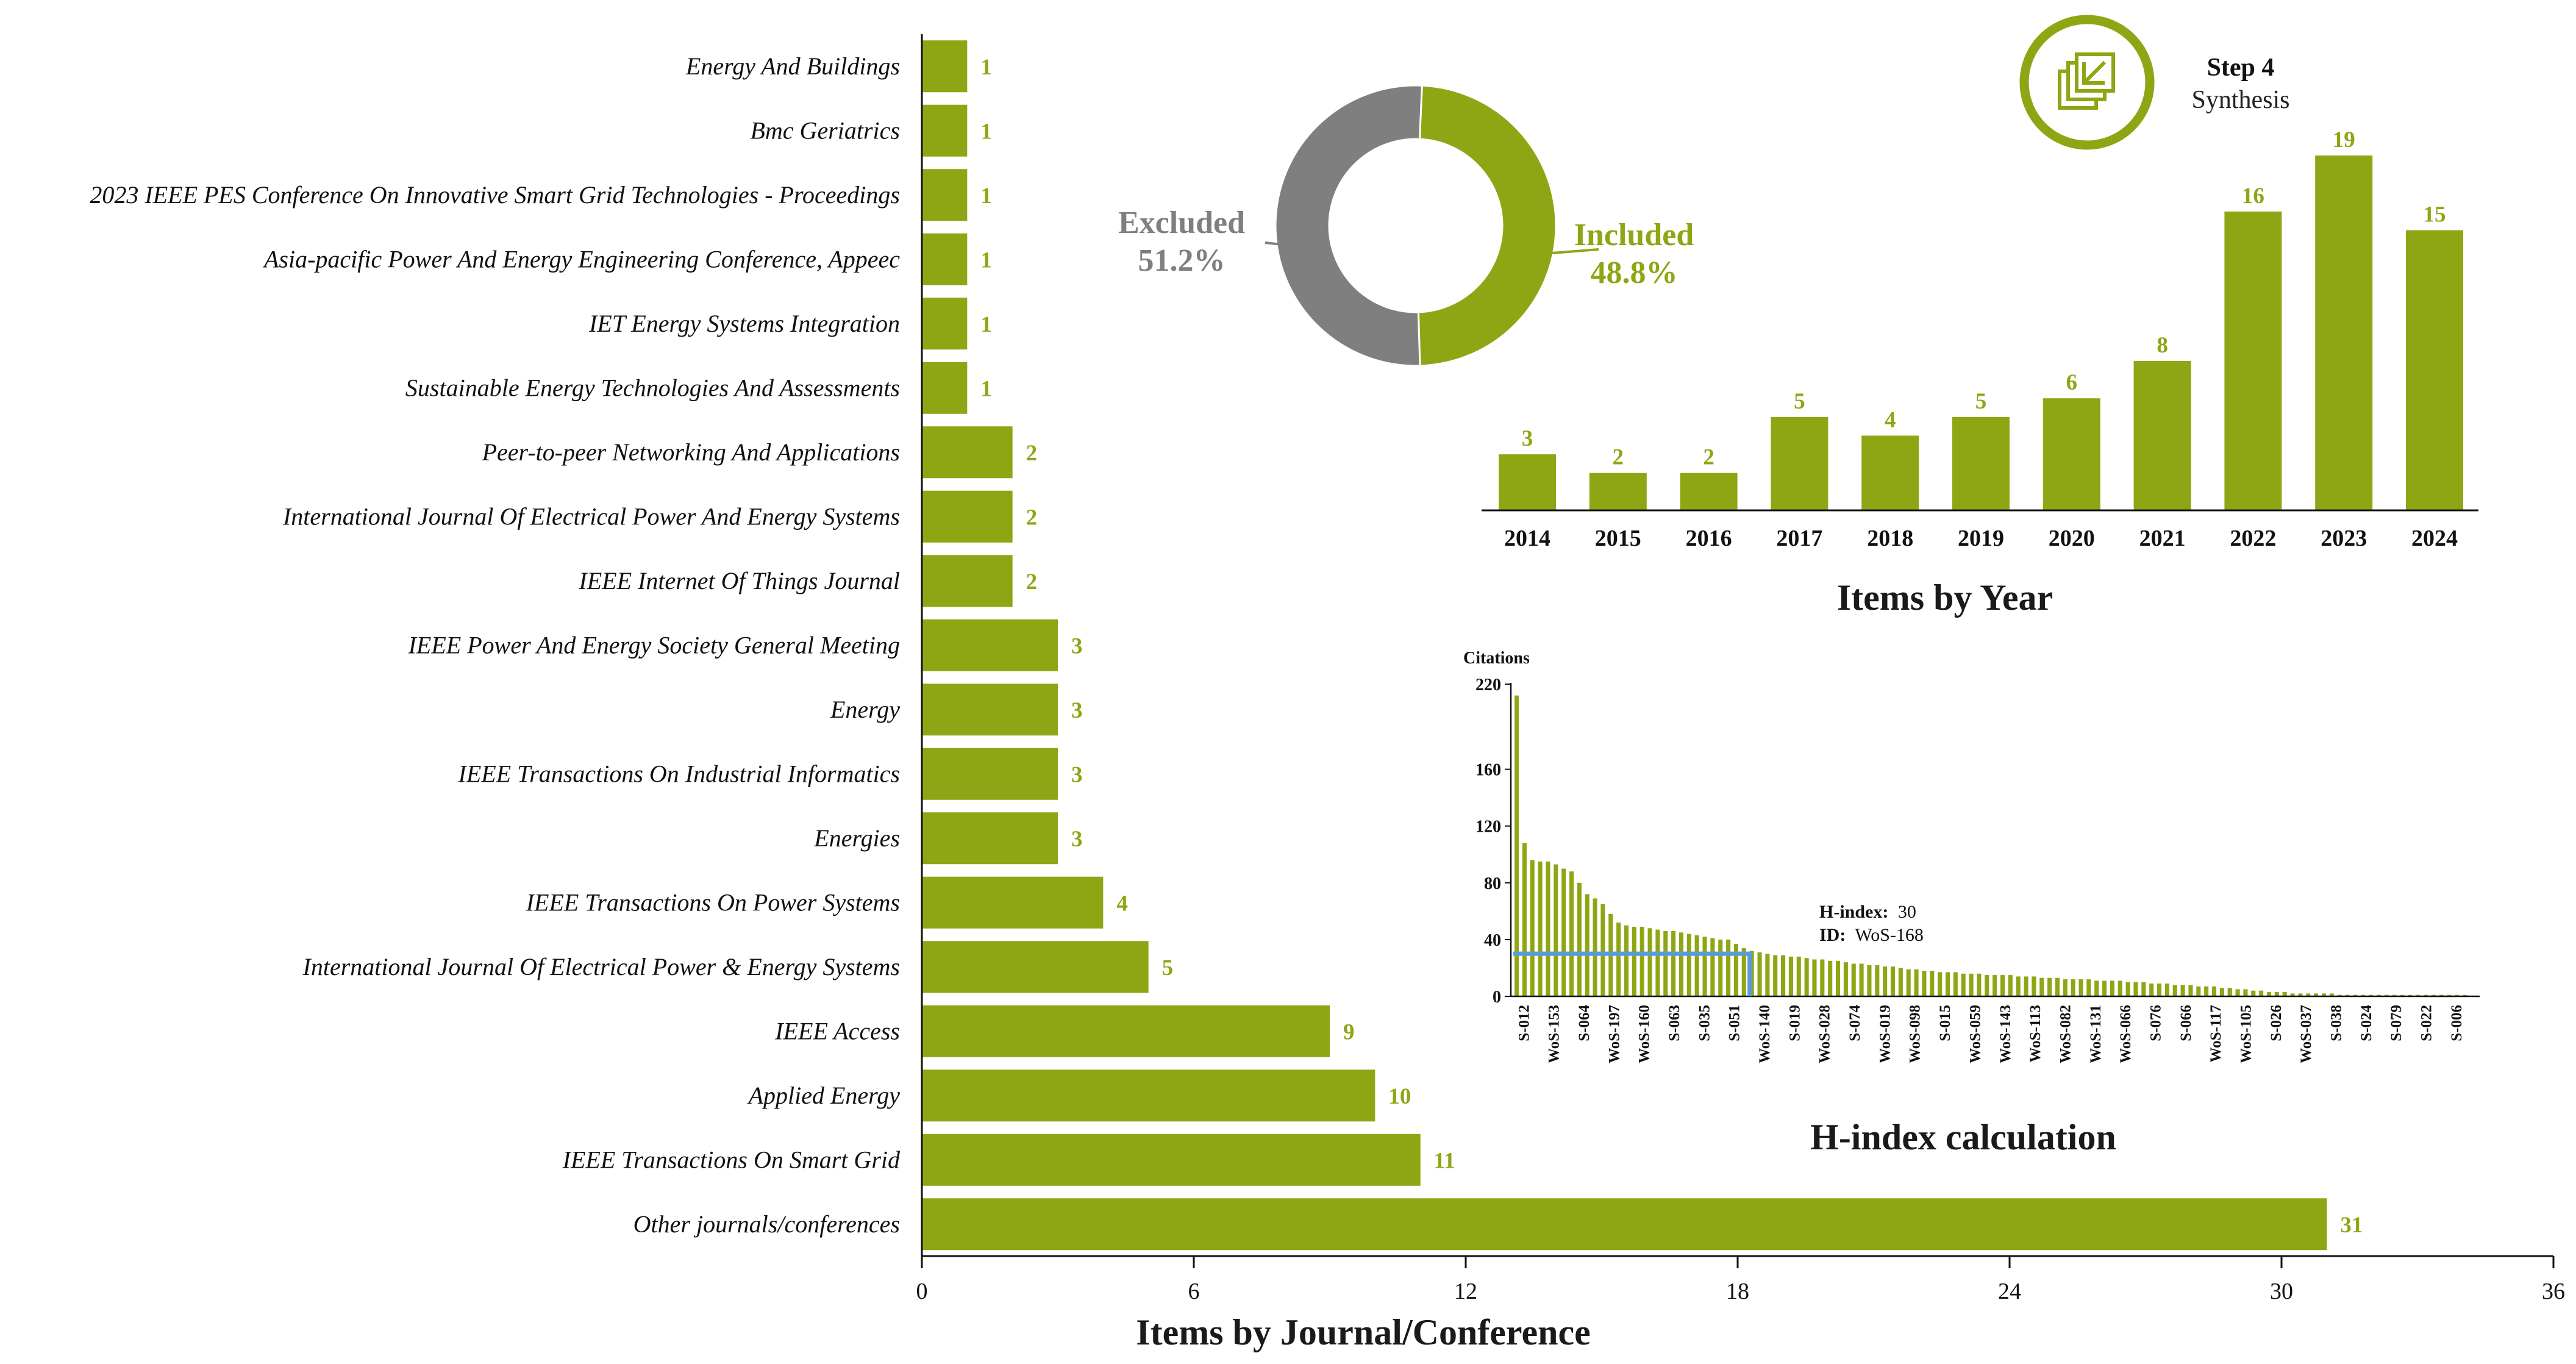  What do you see at coordinates (1584, 1023) in the screenshot?
I see `h-index-x-tick-label: S-064` at bounding box center [1584, 1023].